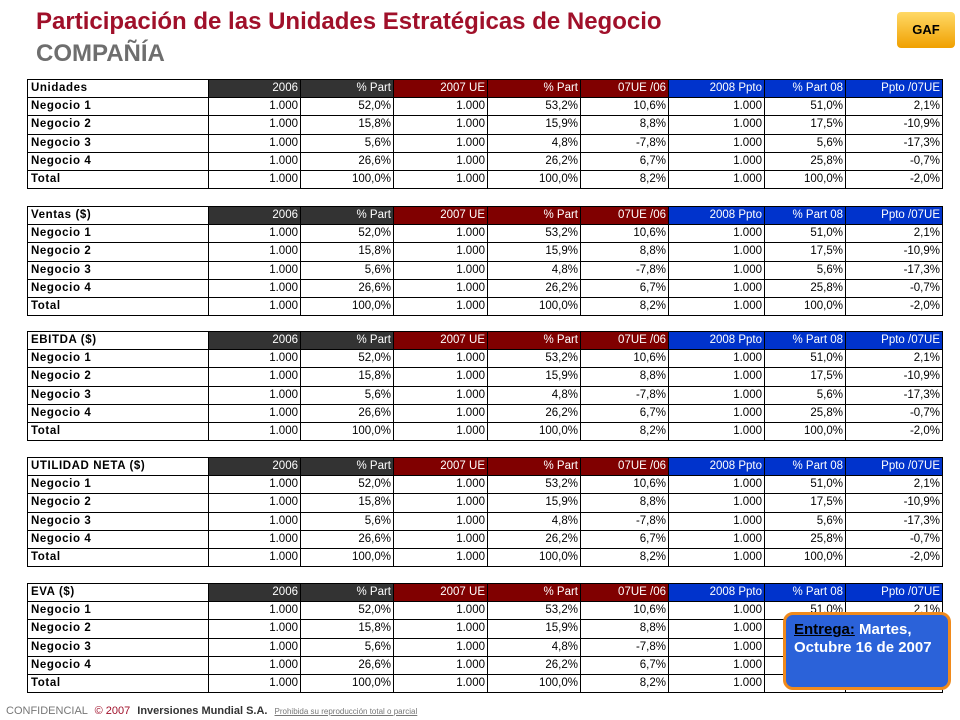 This screenshot has width=960, height=720. Describe the element at coordinates (118, 558) in the screenshot. I see `table-cell: Total` at that location.